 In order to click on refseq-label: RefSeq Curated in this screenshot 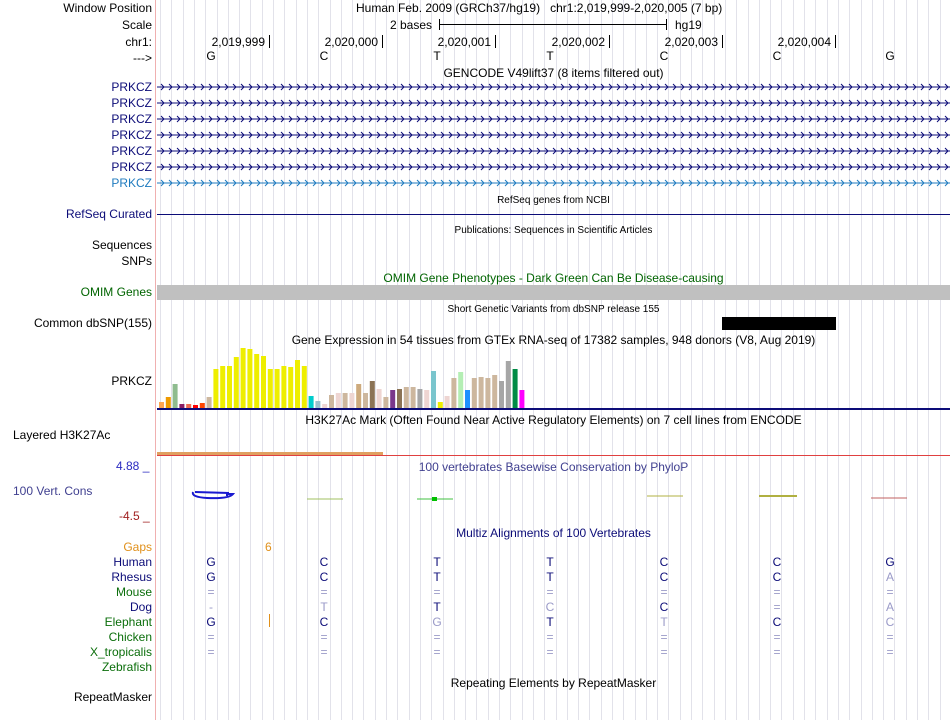, I will do `click(108, 214)`.